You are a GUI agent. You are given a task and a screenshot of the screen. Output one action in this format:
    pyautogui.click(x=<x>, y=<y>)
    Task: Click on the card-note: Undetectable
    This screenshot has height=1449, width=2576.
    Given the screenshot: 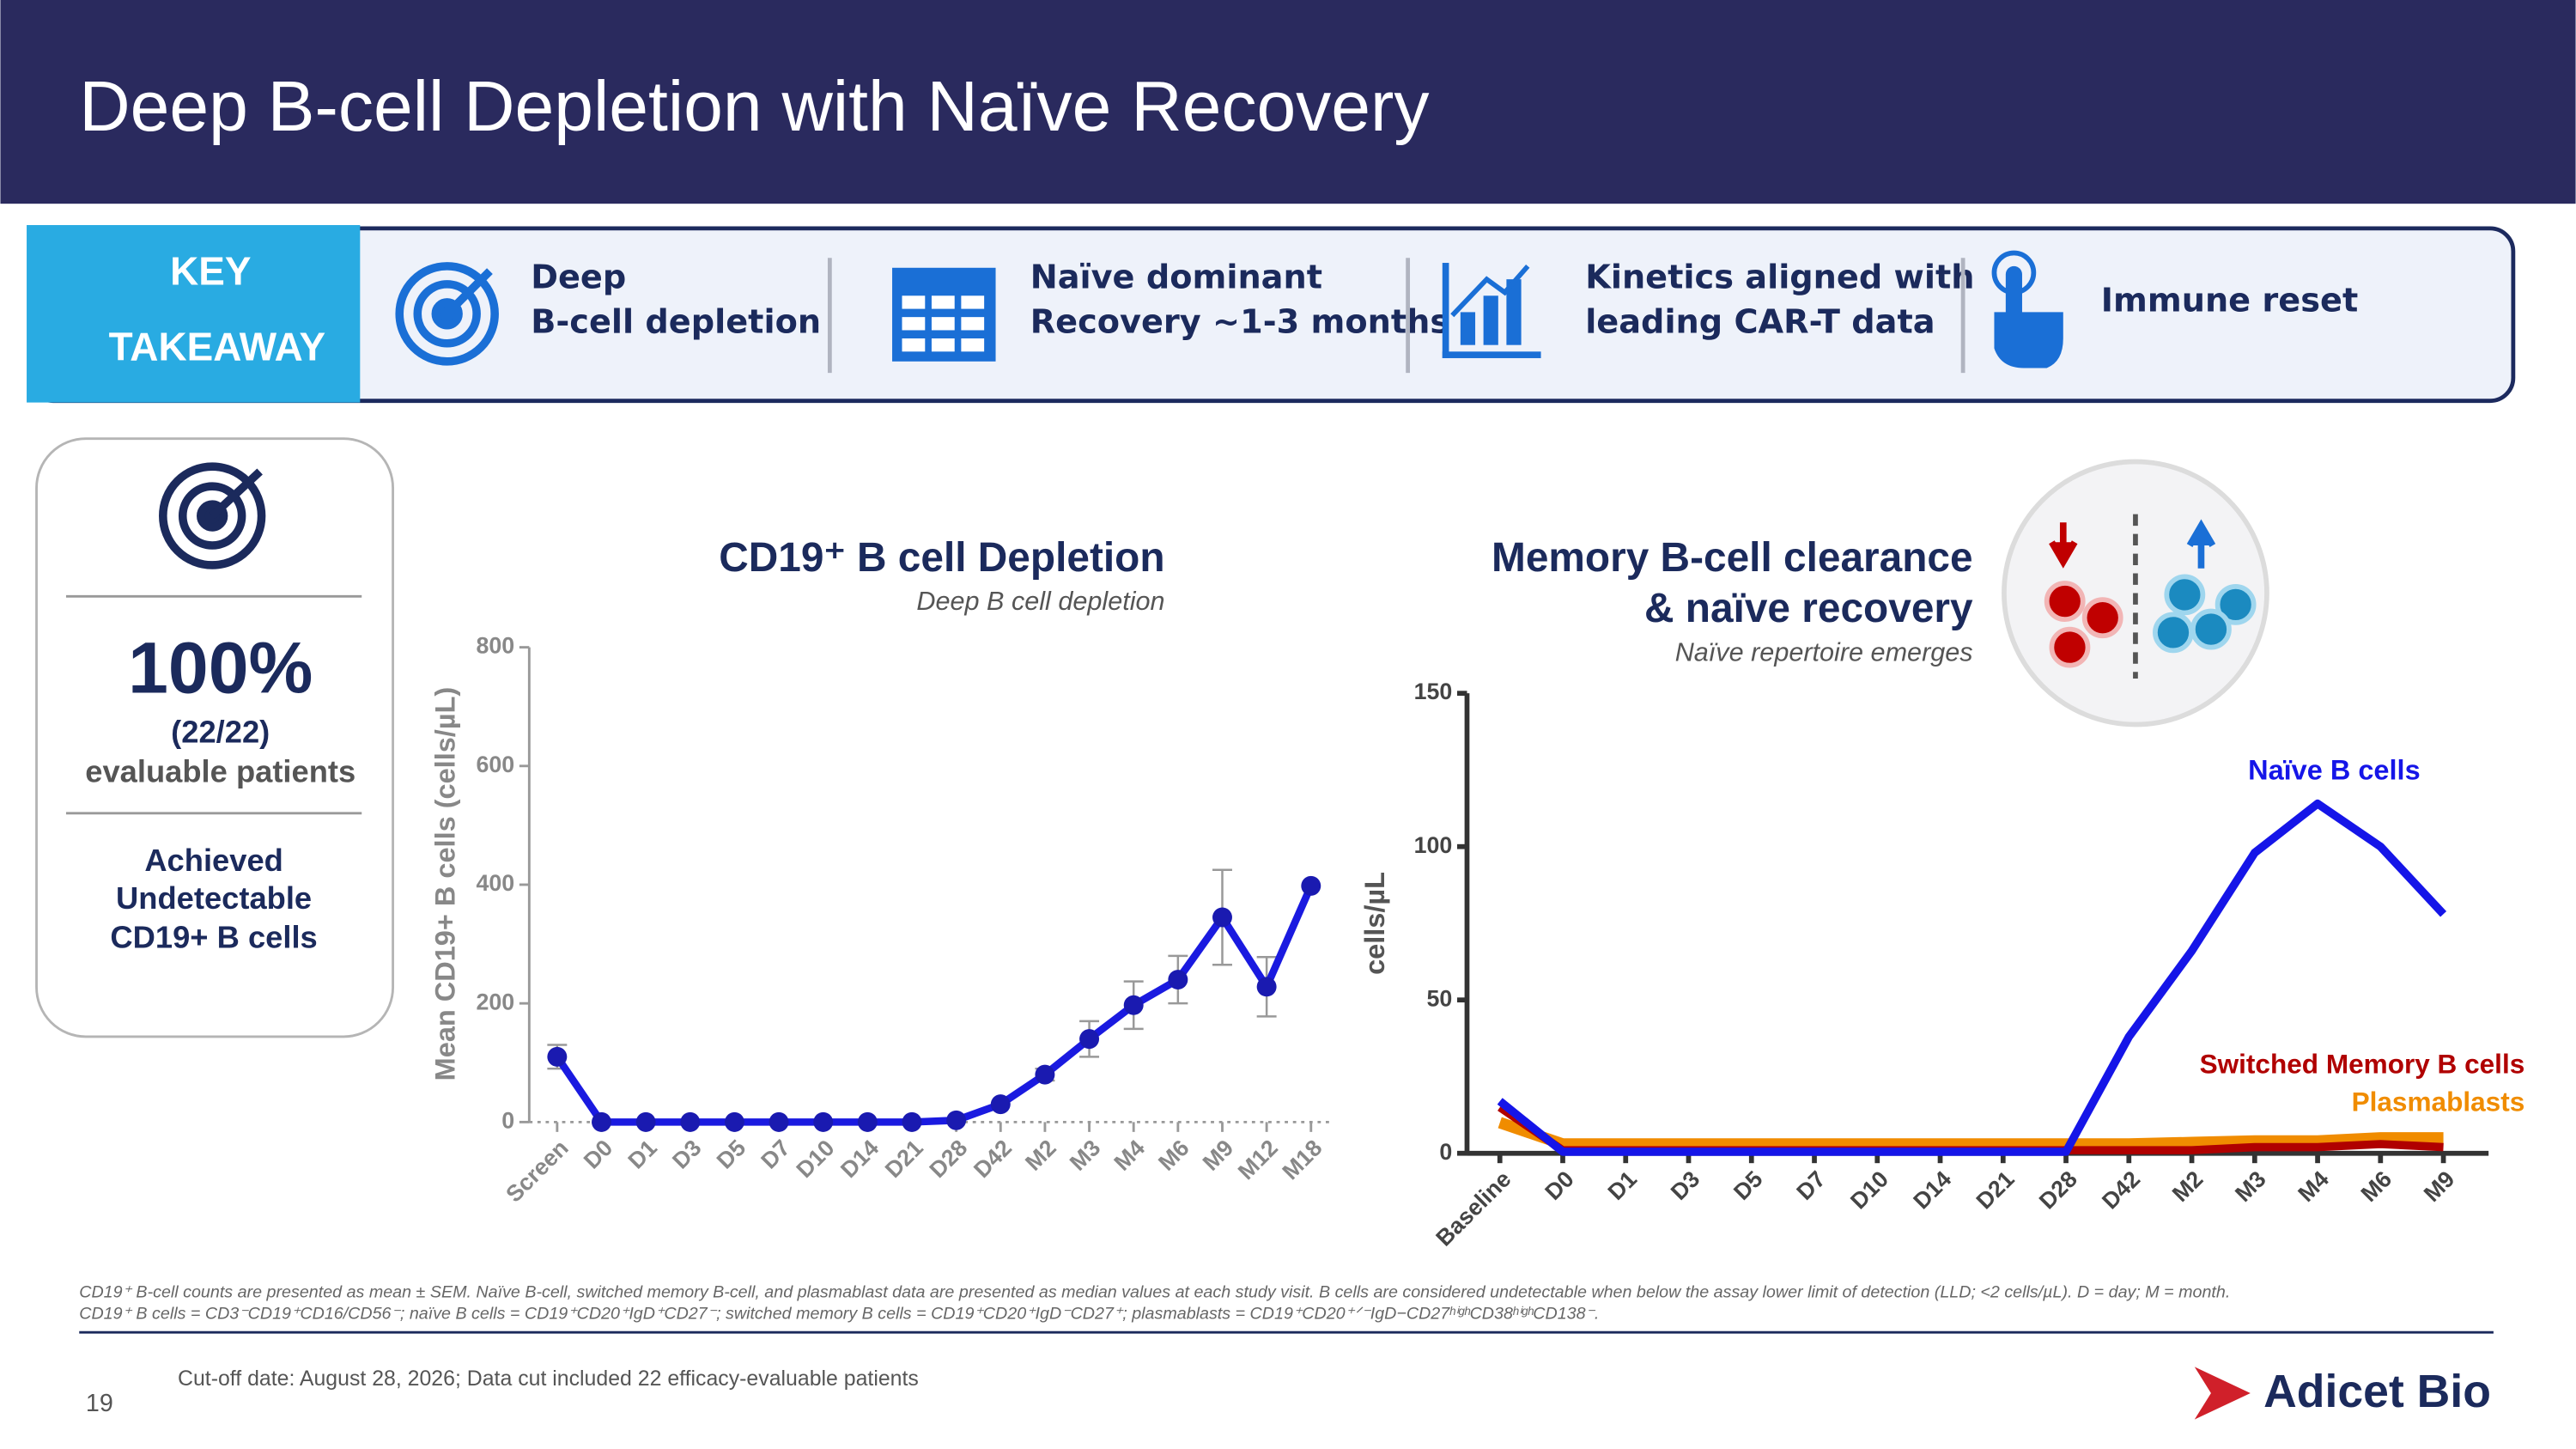 What is the action you would take?
    pyautogui.click(x=214, y=898)
    